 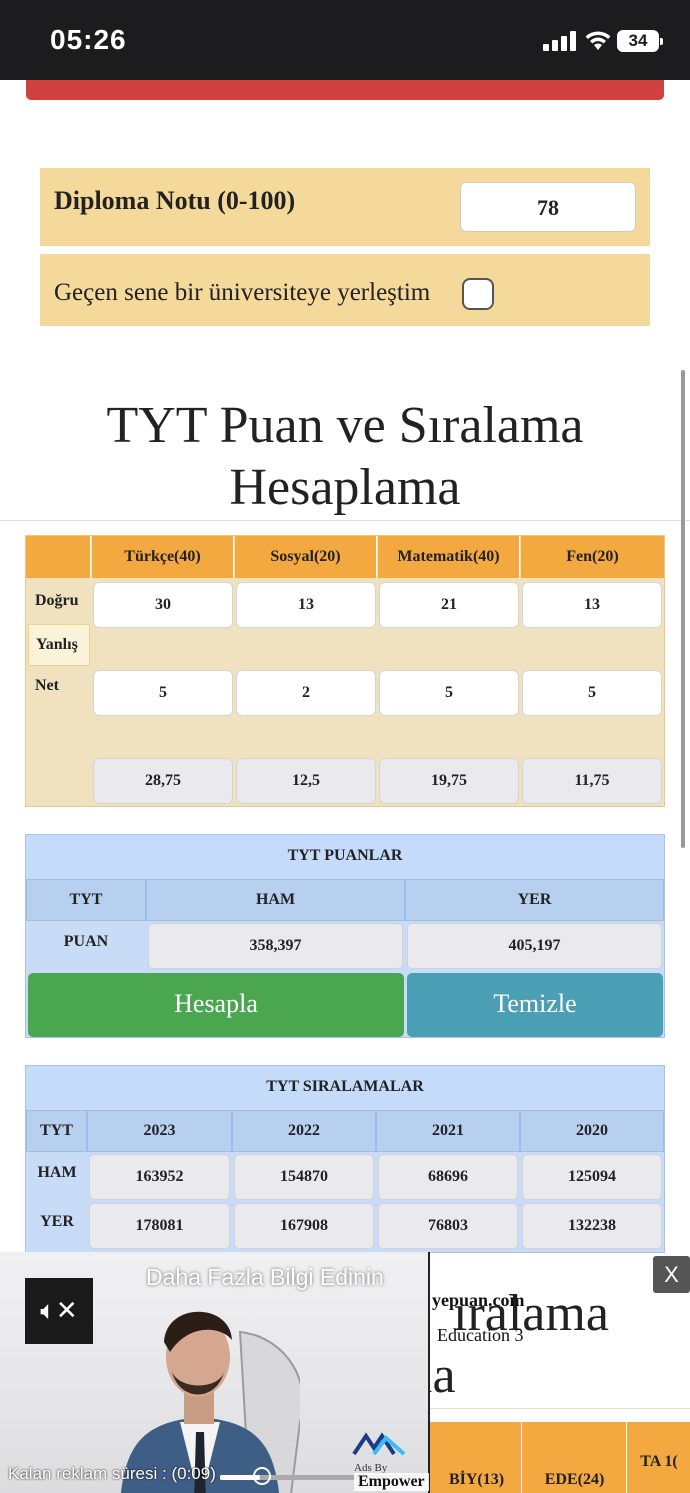 I want to click on header-fen: Fen(20), so click(x=592, y=557).